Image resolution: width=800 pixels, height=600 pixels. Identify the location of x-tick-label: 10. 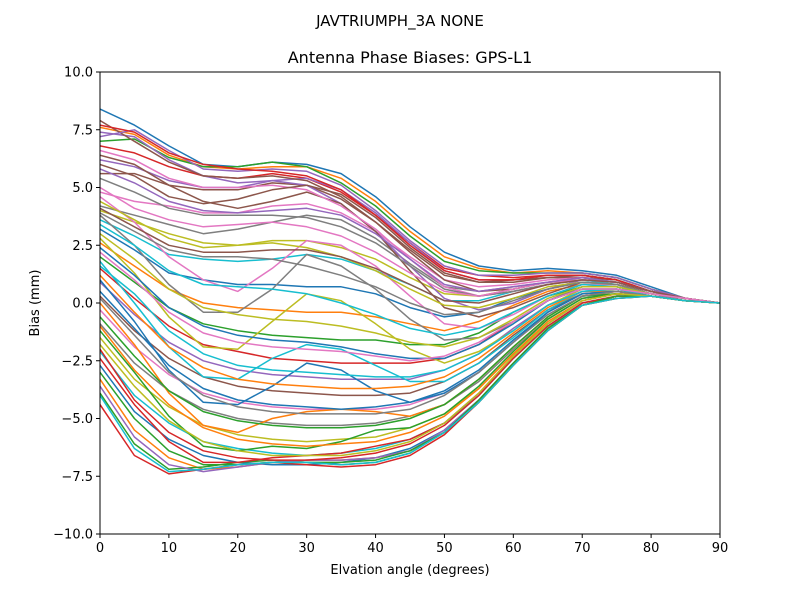
(169, 548).